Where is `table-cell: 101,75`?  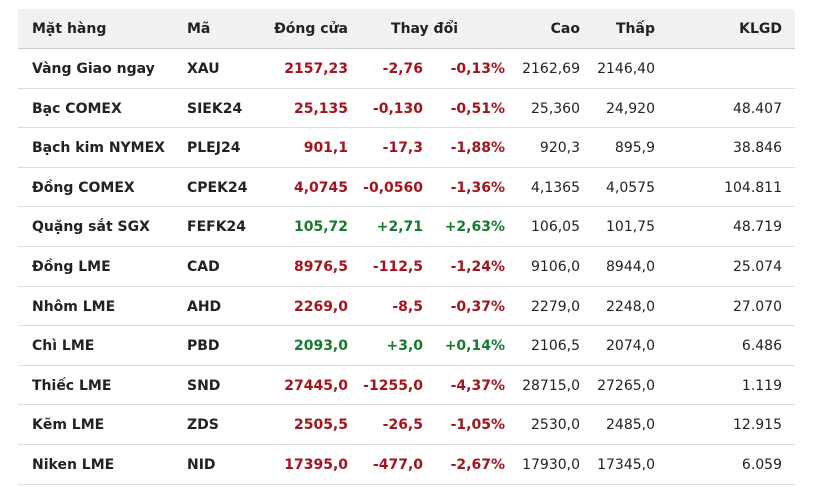
table-cell: 101,75 is located at coordinates (630, 227).